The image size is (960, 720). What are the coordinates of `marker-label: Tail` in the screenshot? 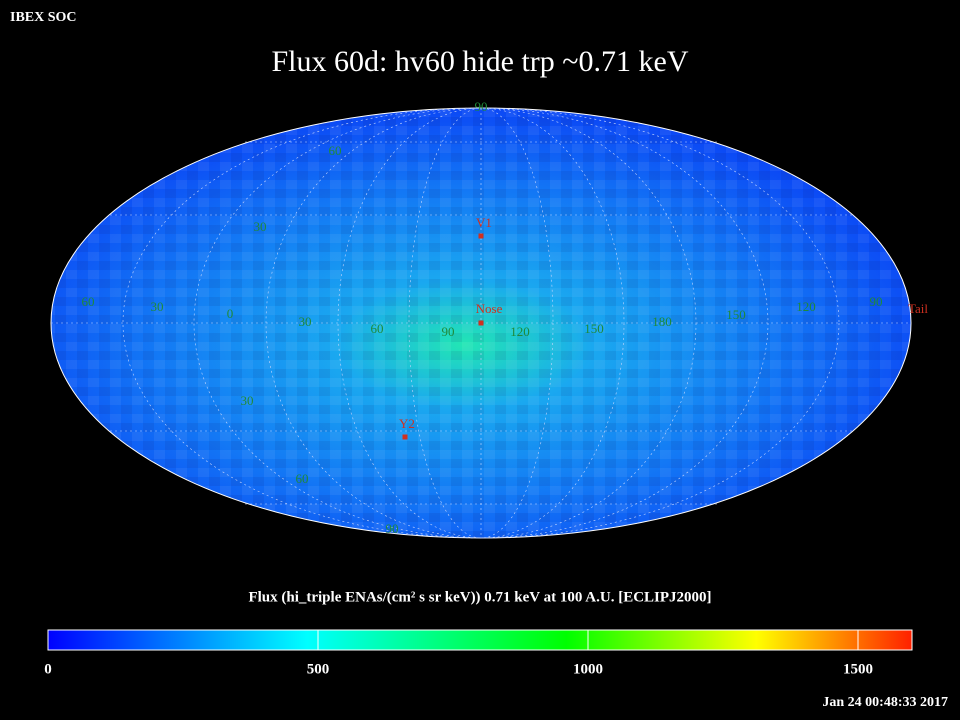 It's located at (918, 308).